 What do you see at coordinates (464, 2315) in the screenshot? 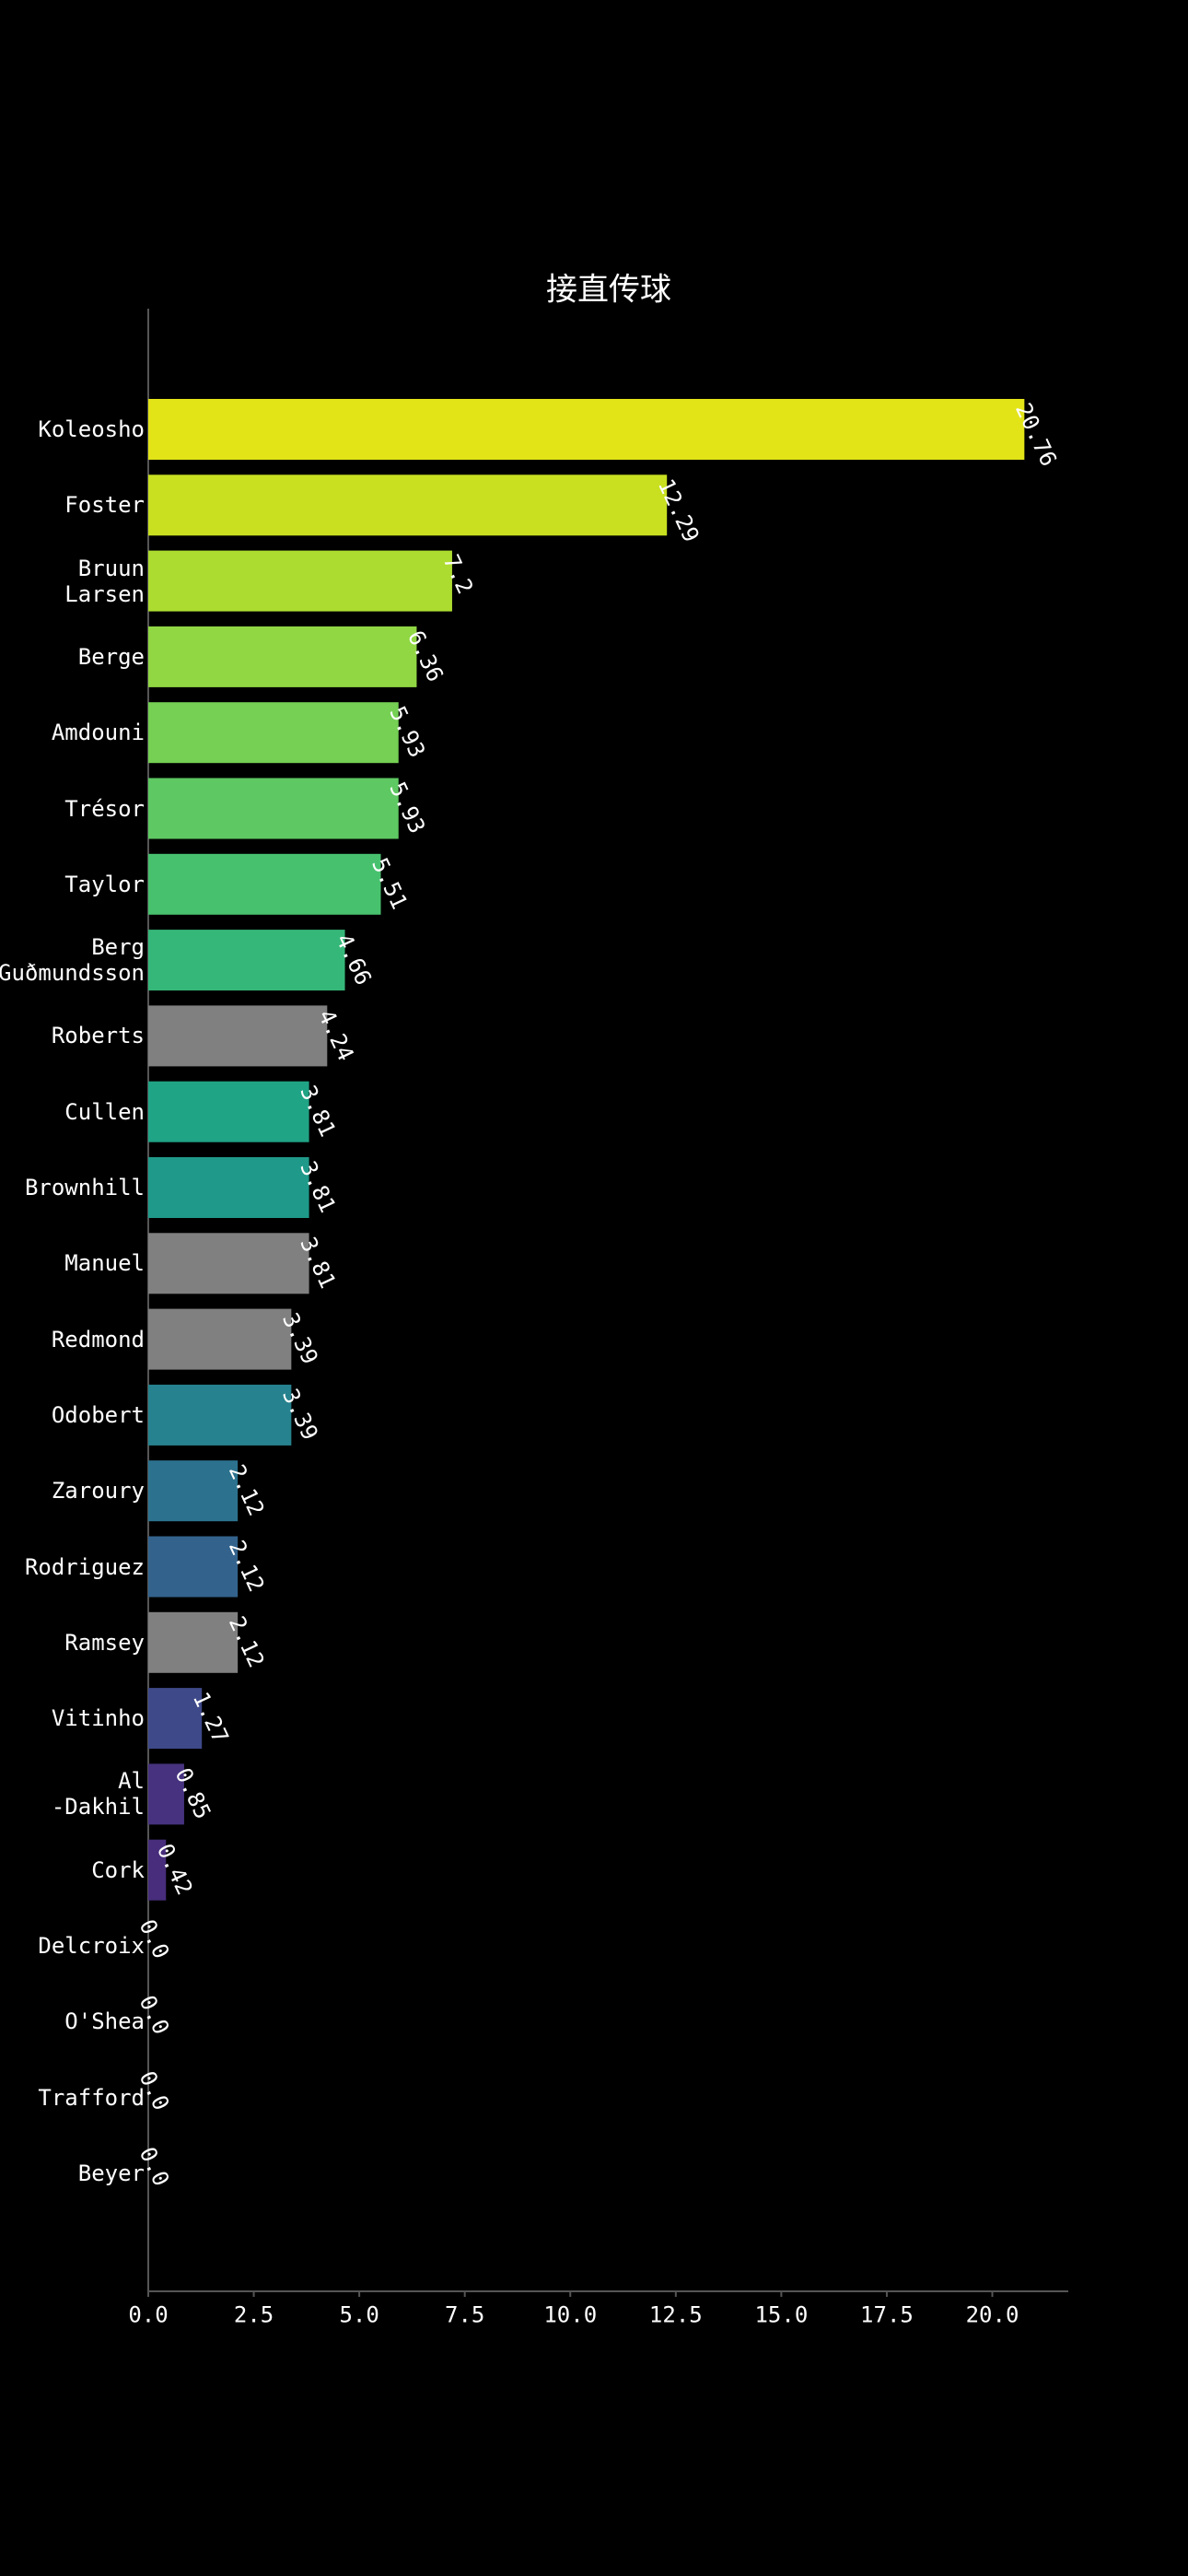
I see `x-tick-label: 7.5` at bounding box center [464, 2315].